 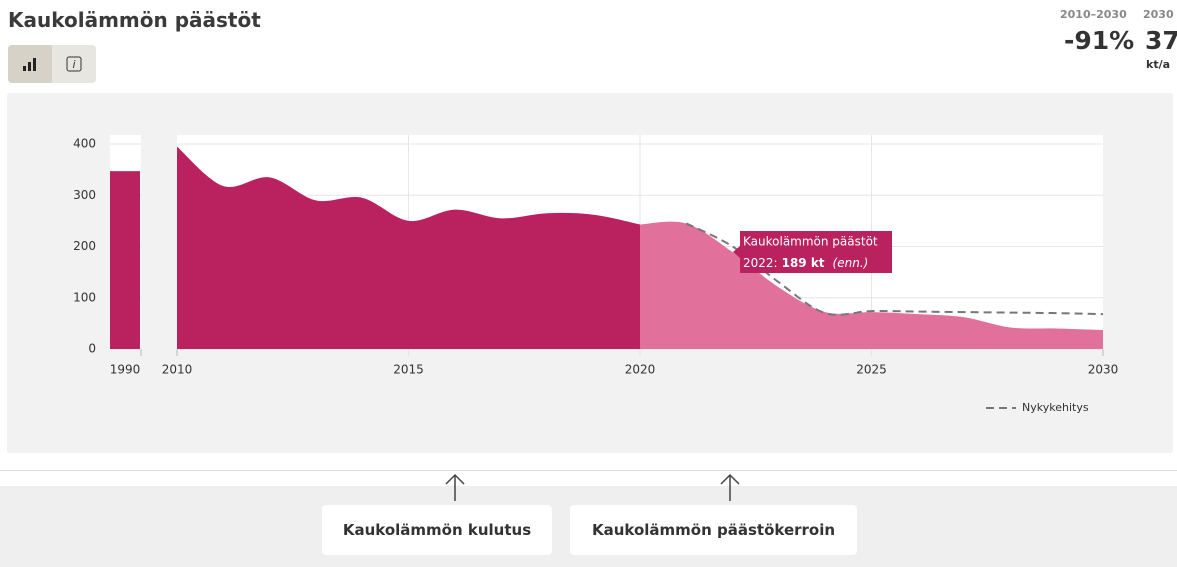 What do you see at coordinates (1099, 40) in the screenshot?
I see `stat-value: -91%` at bounding box center [1099, 40].